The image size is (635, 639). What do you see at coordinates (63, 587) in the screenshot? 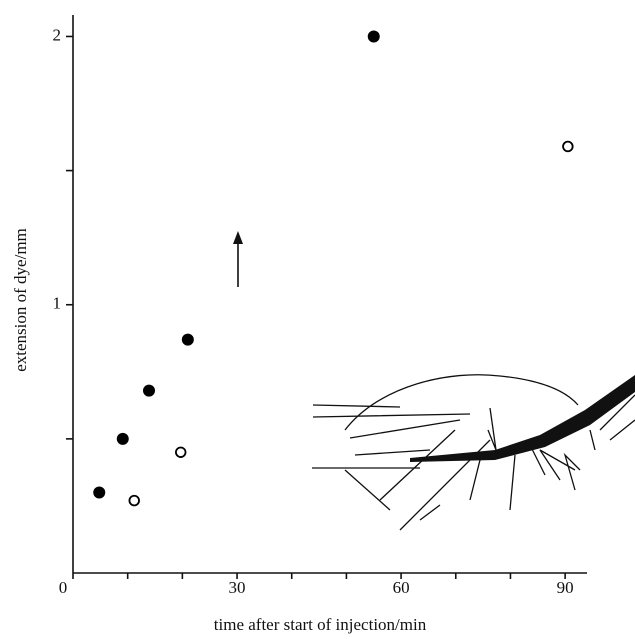
I see `x-tick-label: 0` at bounding box center [63, 587].